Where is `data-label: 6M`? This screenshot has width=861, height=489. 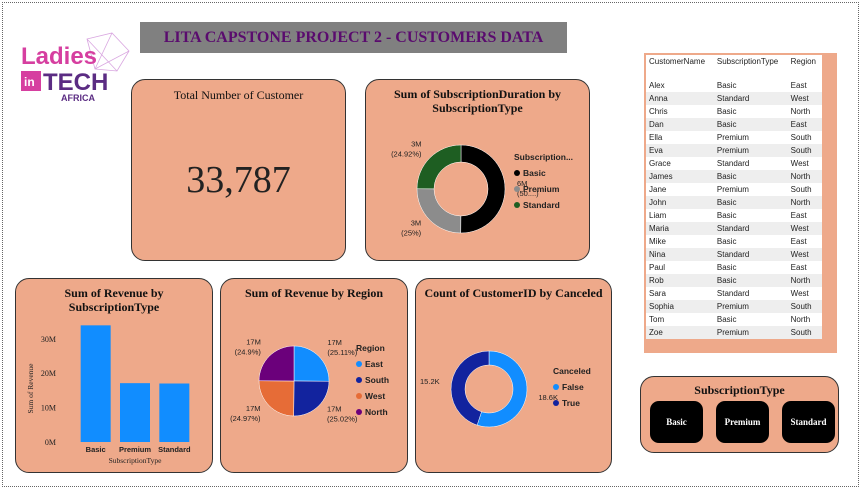
data-label: 6M is located at coordinates (522, 183).